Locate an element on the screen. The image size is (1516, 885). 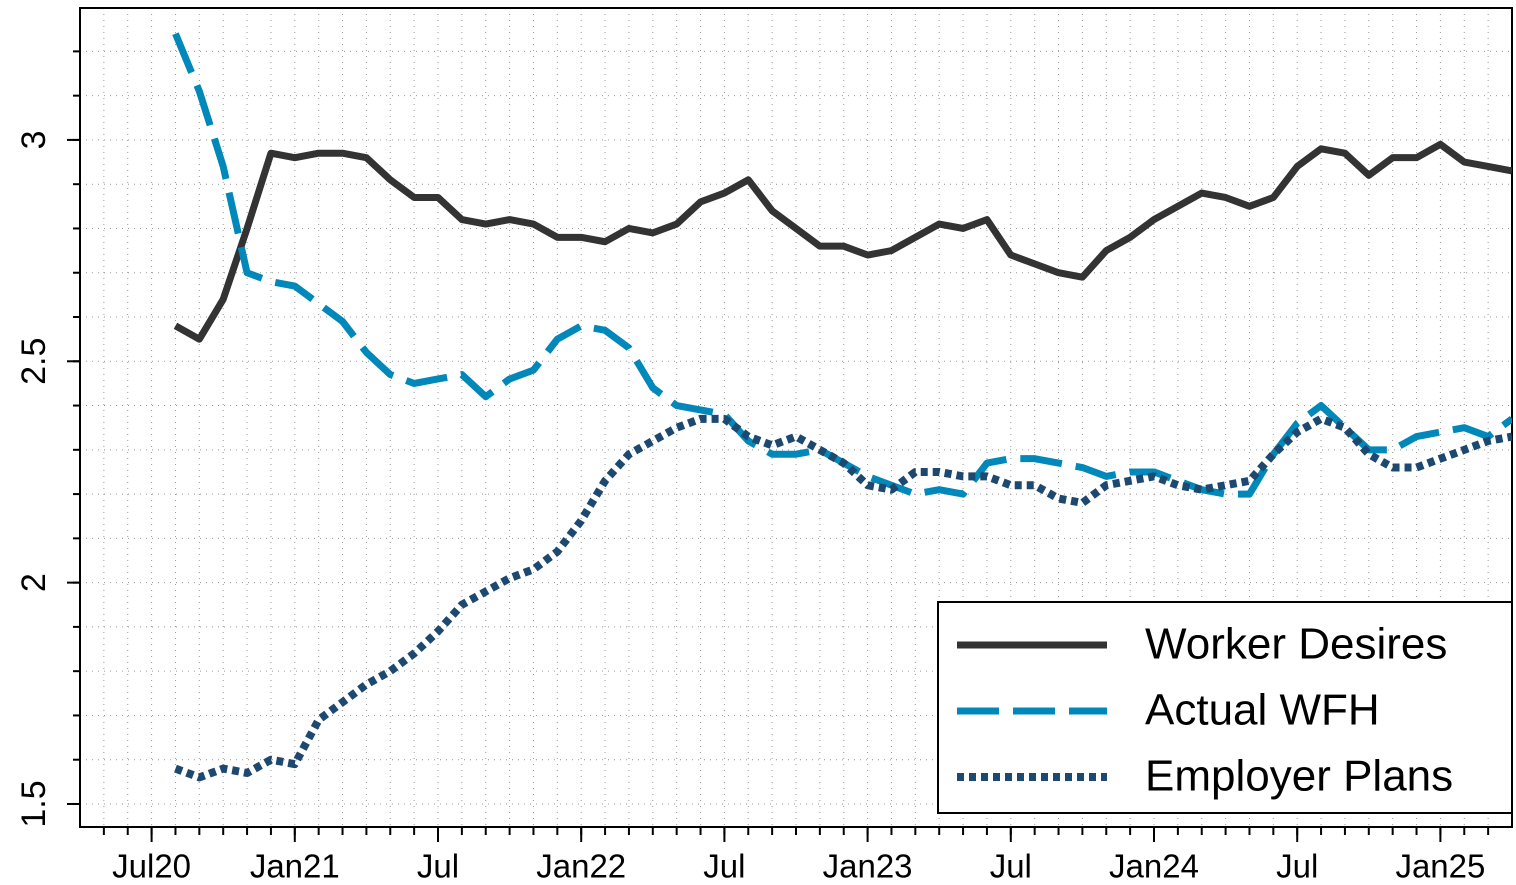
x-tick-label: Jan25 is located at coordinates (1440, 866).